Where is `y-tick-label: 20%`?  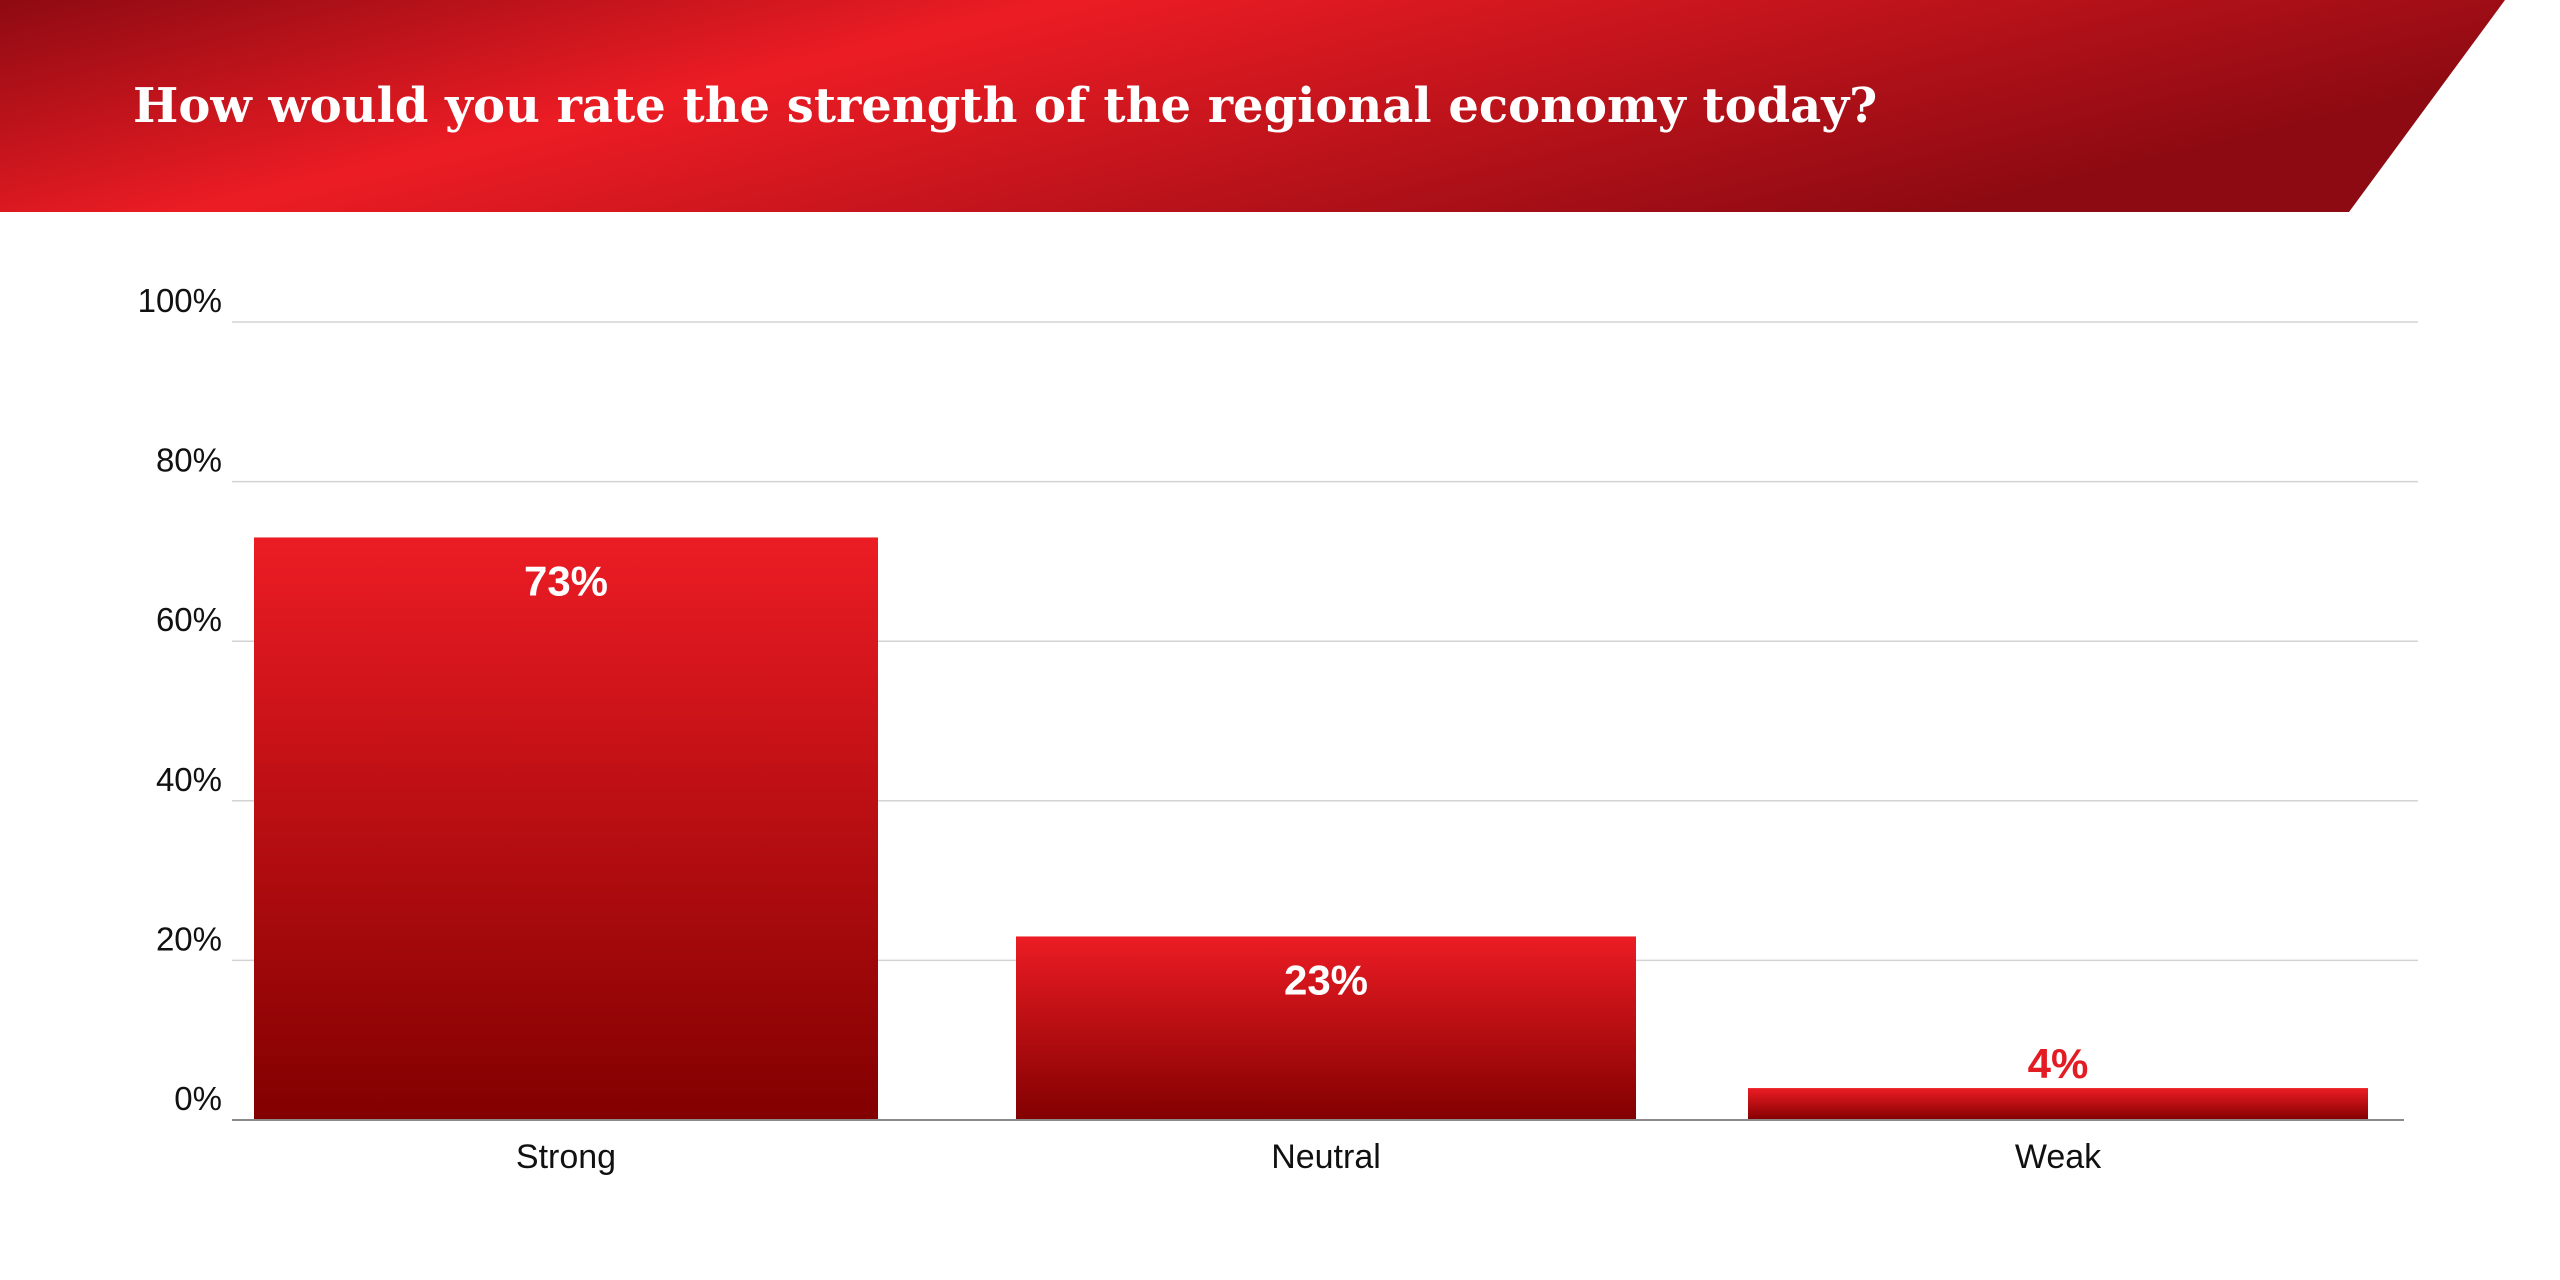
y-tick-label: 20% is located at coordinates (189, 938).